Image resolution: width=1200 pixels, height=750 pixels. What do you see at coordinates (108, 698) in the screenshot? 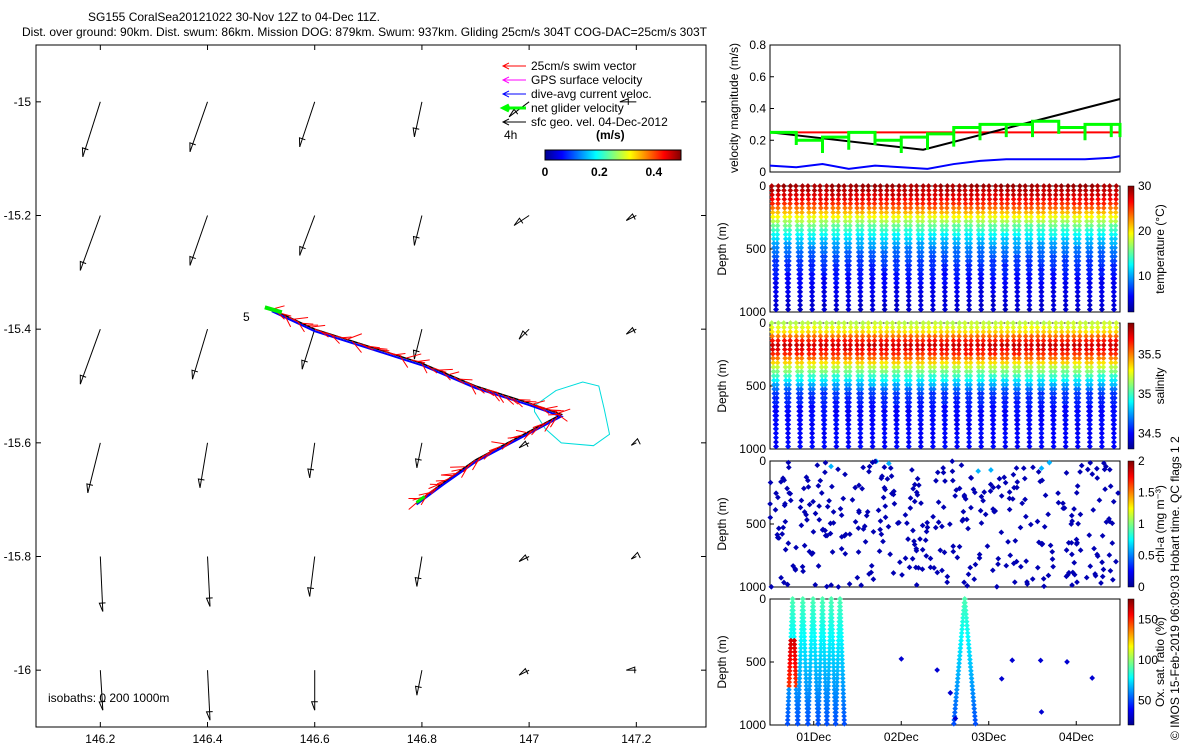
I see `isobath-label: isobaths: 0 200 1000m` at bounding box center [108, 698].